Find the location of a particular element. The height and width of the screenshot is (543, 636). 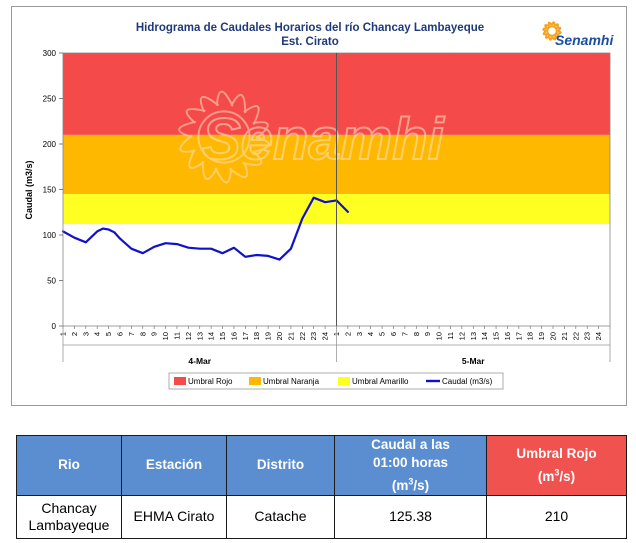

y-tick-label: 200 is located at coordinates (50, 144).